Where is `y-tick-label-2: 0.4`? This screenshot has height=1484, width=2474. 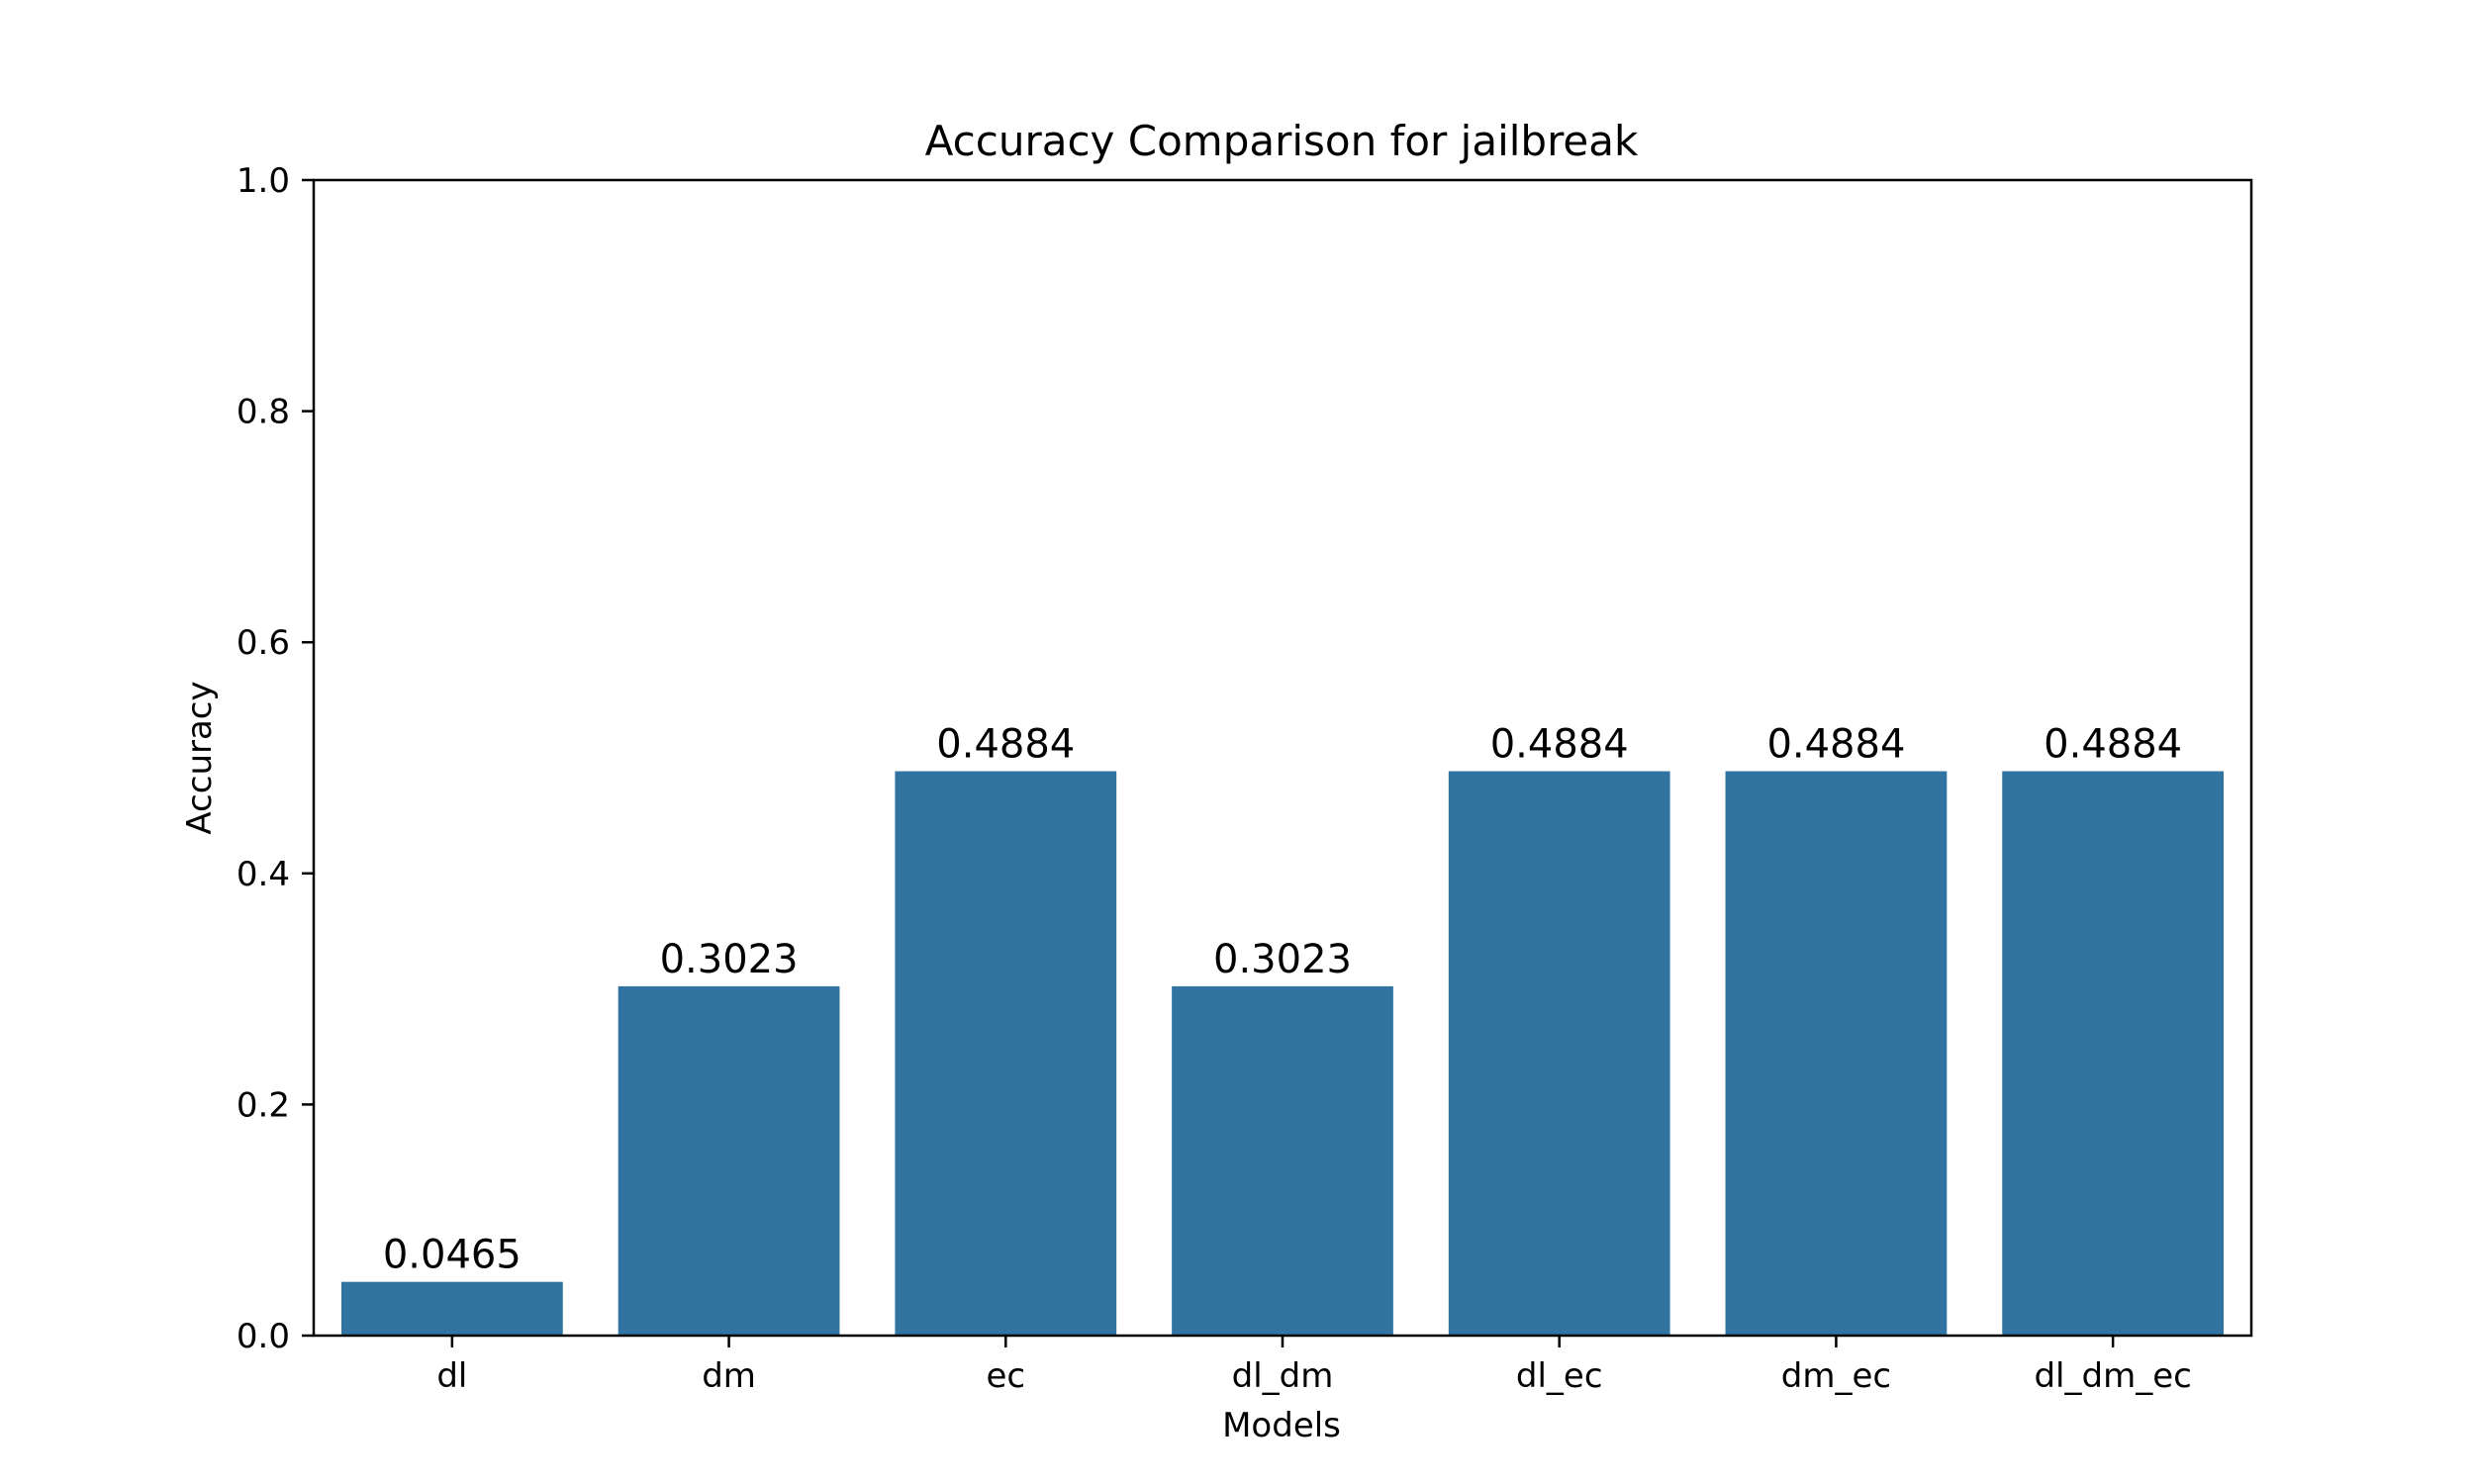 y-tick-label-2: 0.4 is located at coordinates (264, 874).